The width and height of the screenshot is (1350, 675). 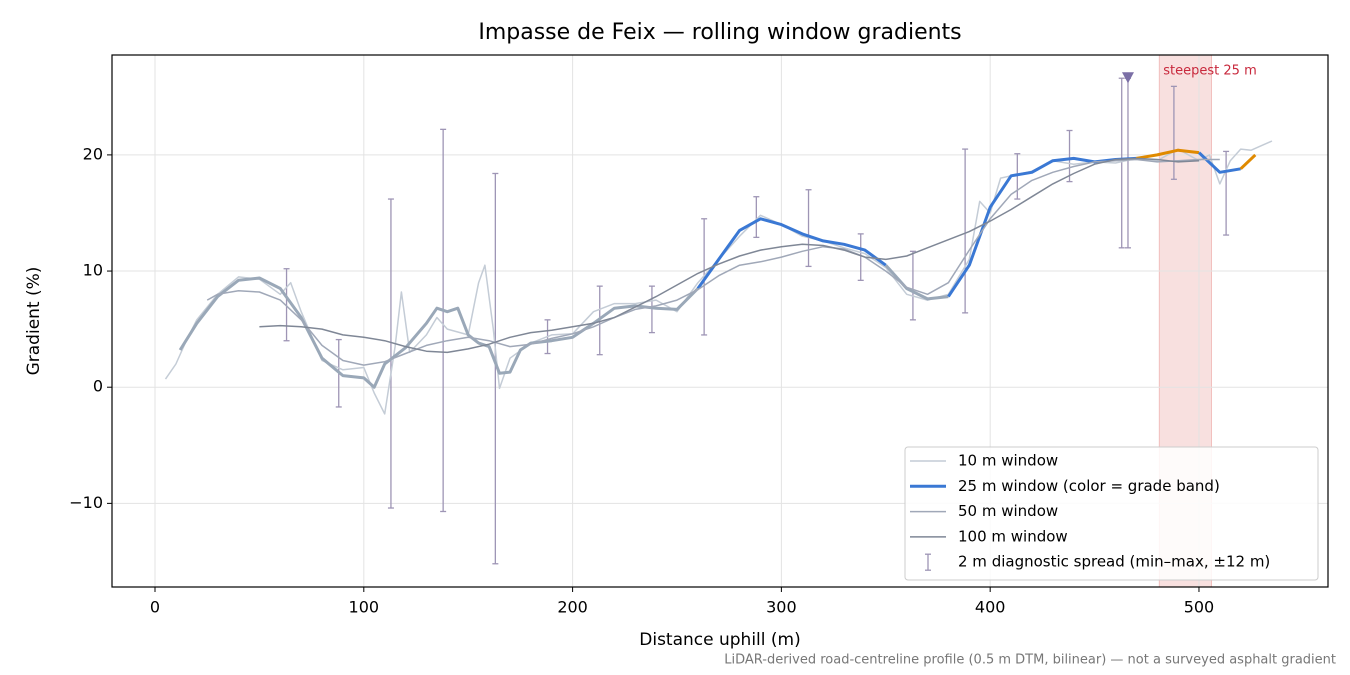 I want to click on legend-label: 25 m window (color = grade band), so click(x=1089, y=486).